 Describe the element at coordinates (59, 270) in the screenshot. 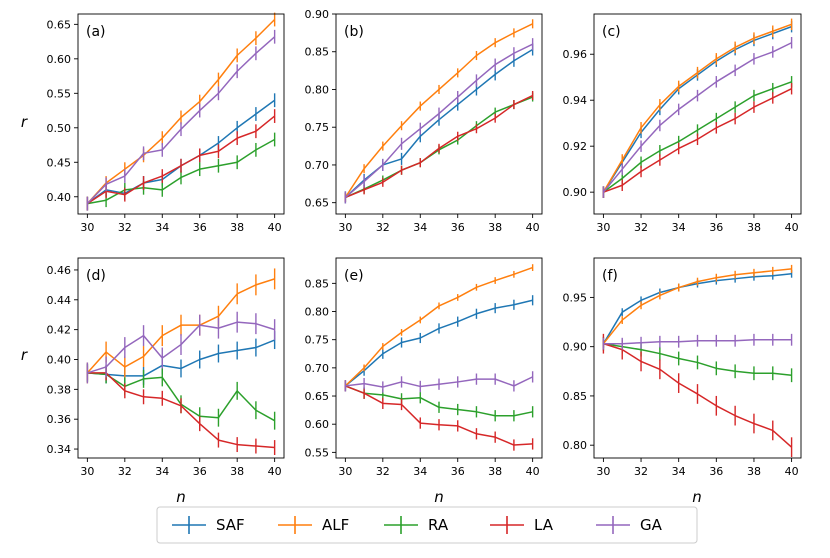

I see `y-tick-label: 0.46` at that location.